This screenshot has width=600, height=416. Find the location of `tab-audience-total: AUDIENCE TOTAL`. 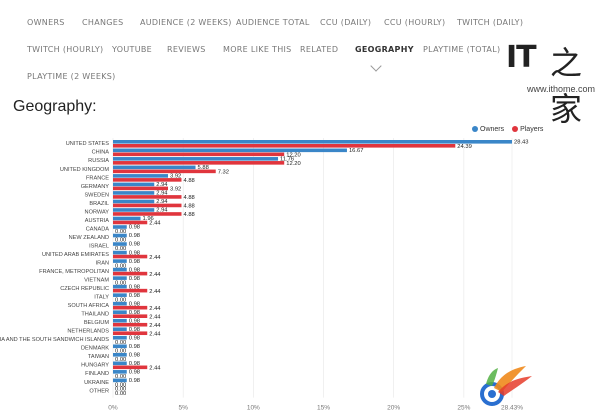

tab-audience-total: AUDIENCE TOTAL is located at coordinates (273, 22).